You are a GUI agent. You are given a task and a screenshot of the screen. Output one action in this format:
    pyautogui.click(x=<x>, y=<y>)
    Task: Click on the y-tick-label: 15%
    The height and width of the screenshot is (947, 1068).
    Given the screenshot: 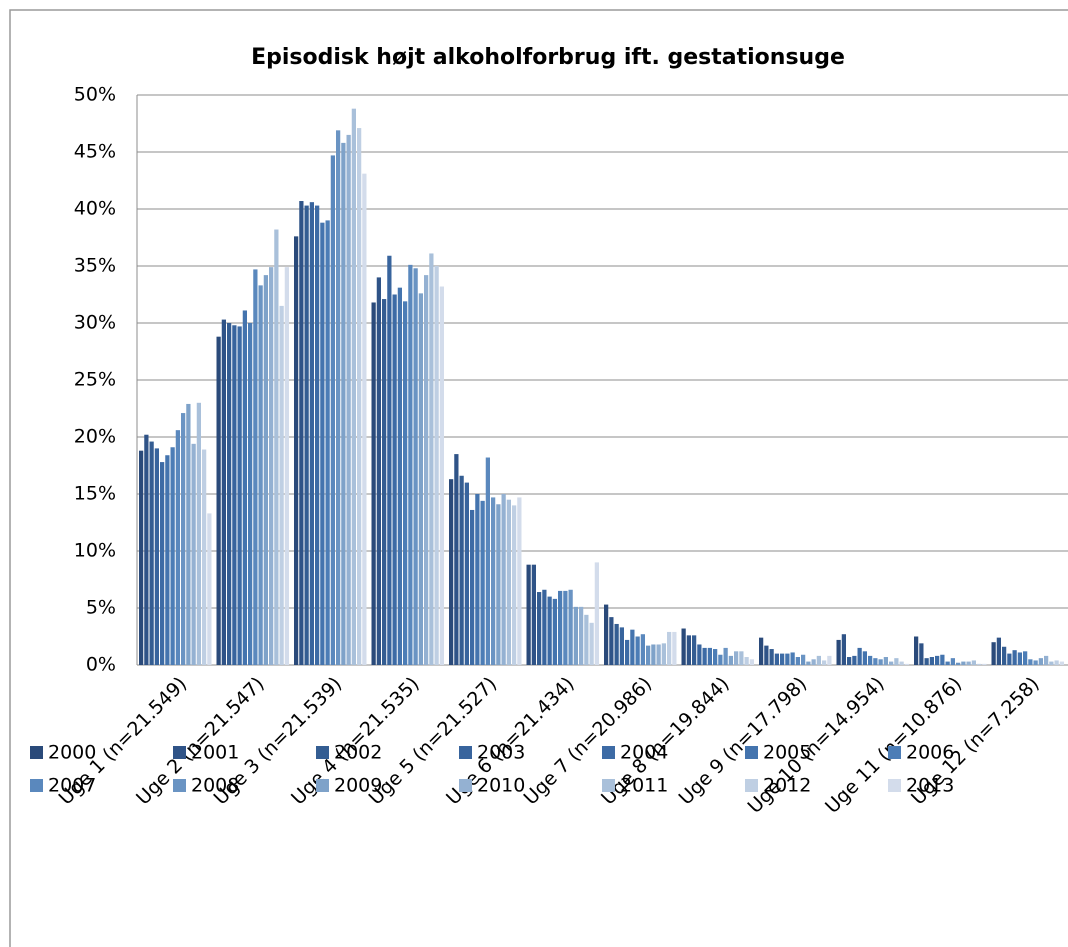 What is the action you would take?
    pyautogui.click(x=95, y=494)
    